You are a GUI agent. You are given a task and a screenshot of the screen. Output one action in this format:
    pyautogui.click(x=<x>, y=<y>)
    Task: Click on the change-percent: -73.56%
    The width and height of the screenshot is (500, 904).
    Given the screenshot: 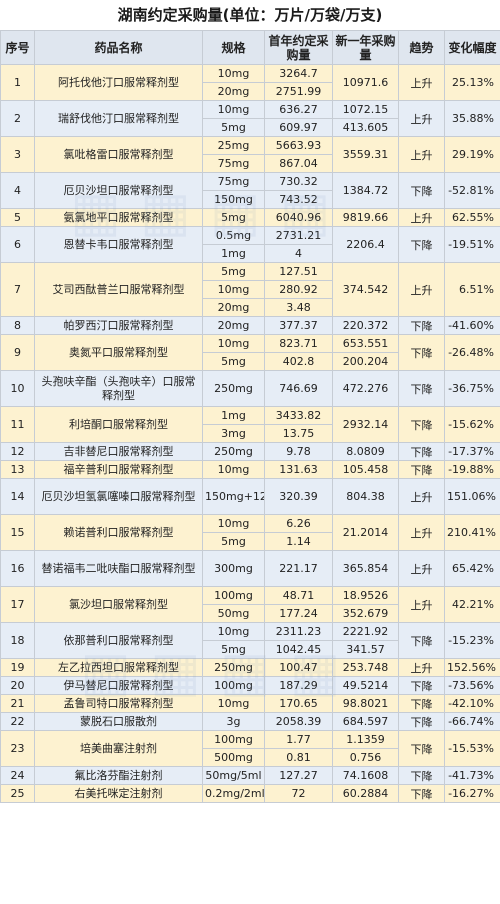 What is the action you would take?
    pyautogui.click(x=472, y=685)
    